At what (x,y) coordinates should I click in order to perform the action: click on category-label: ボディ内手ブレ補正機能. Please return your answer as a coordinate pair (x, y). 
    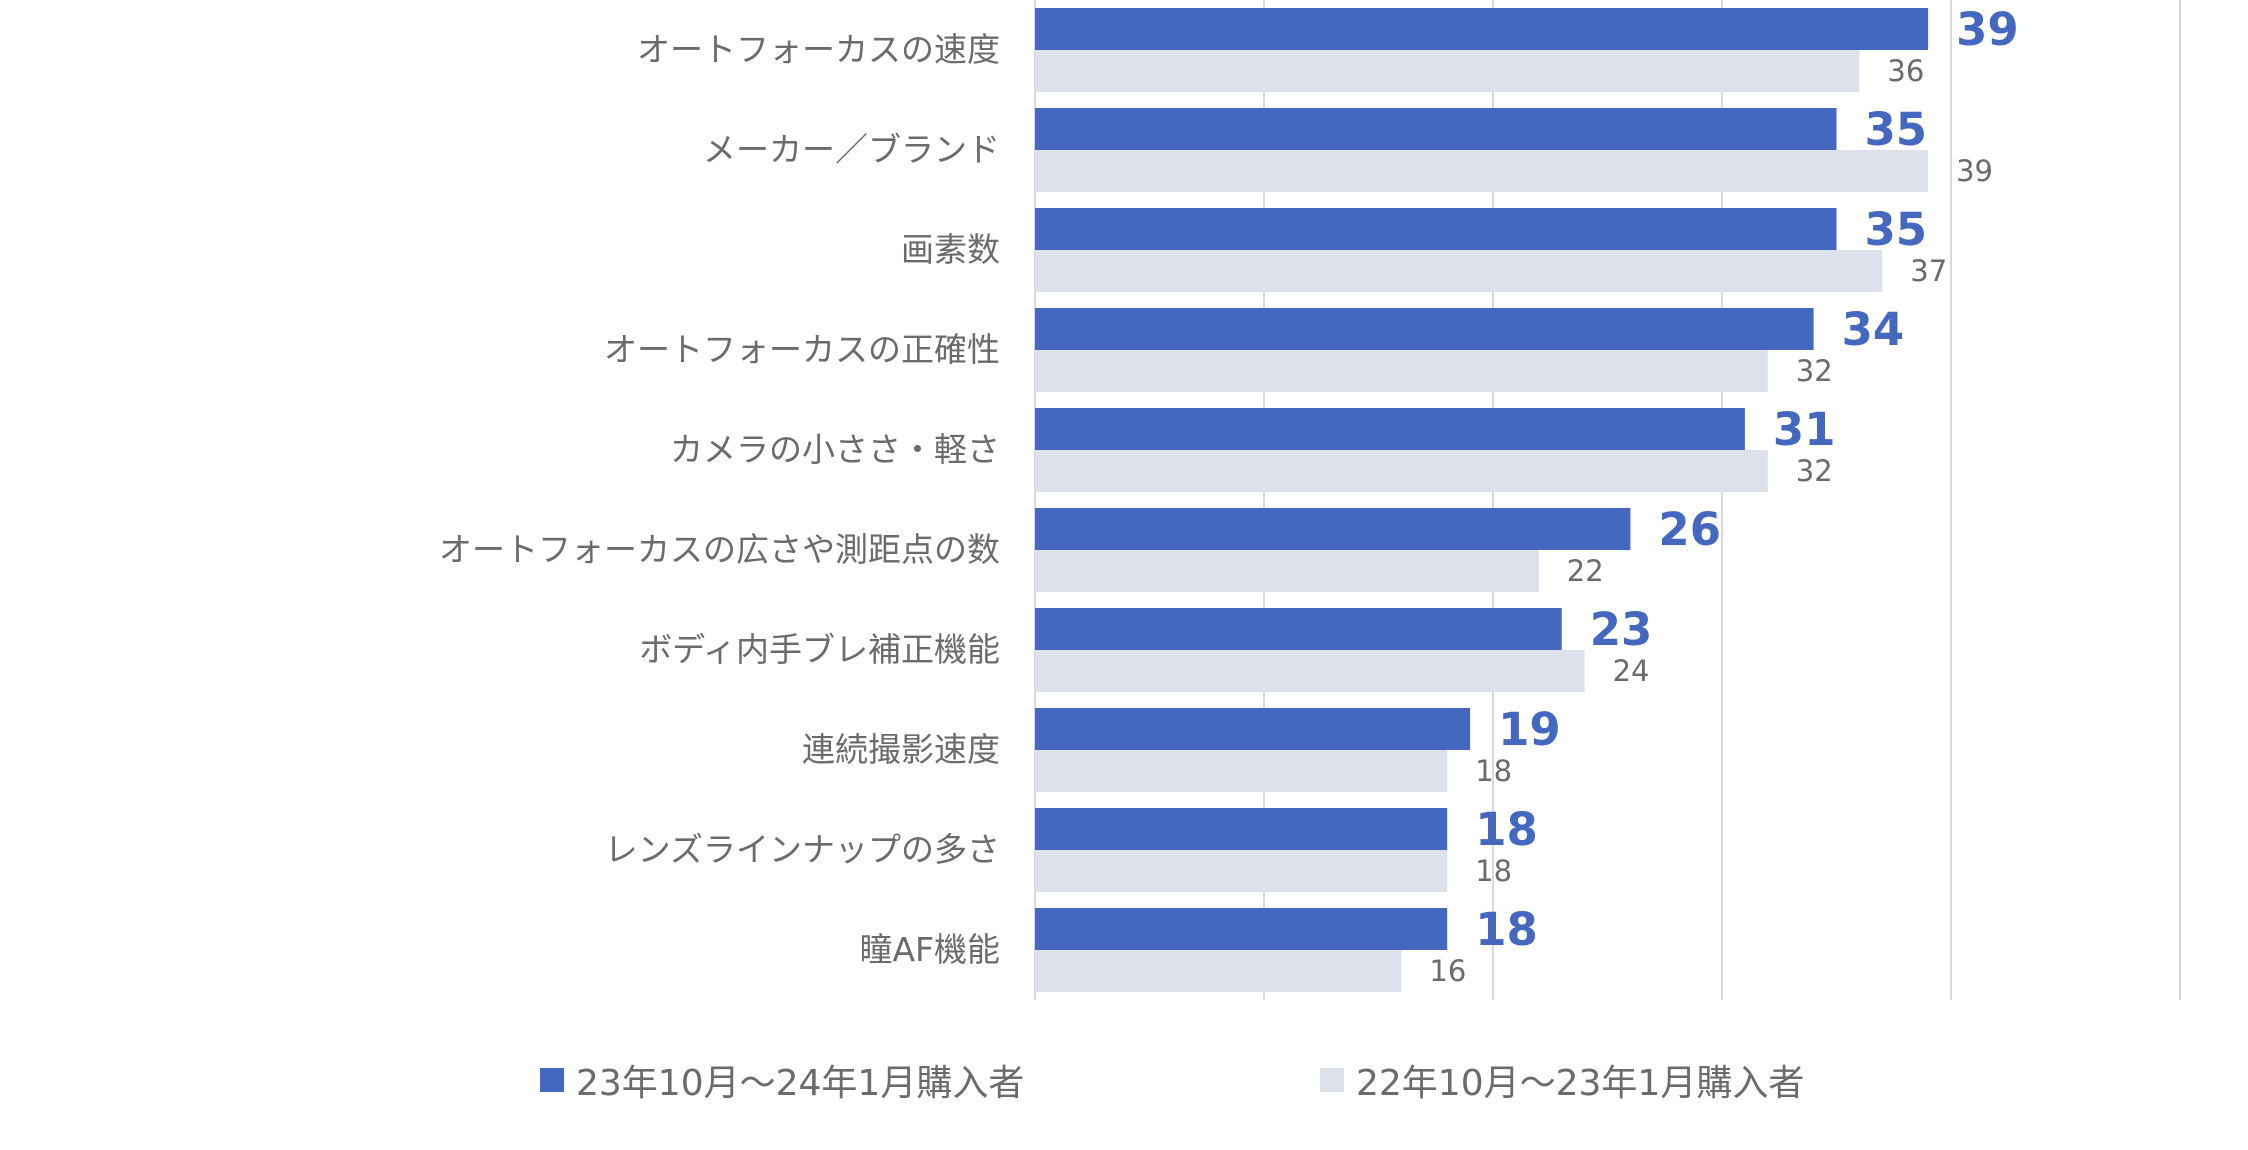
    Looking at the image, I should click on (819, 649).